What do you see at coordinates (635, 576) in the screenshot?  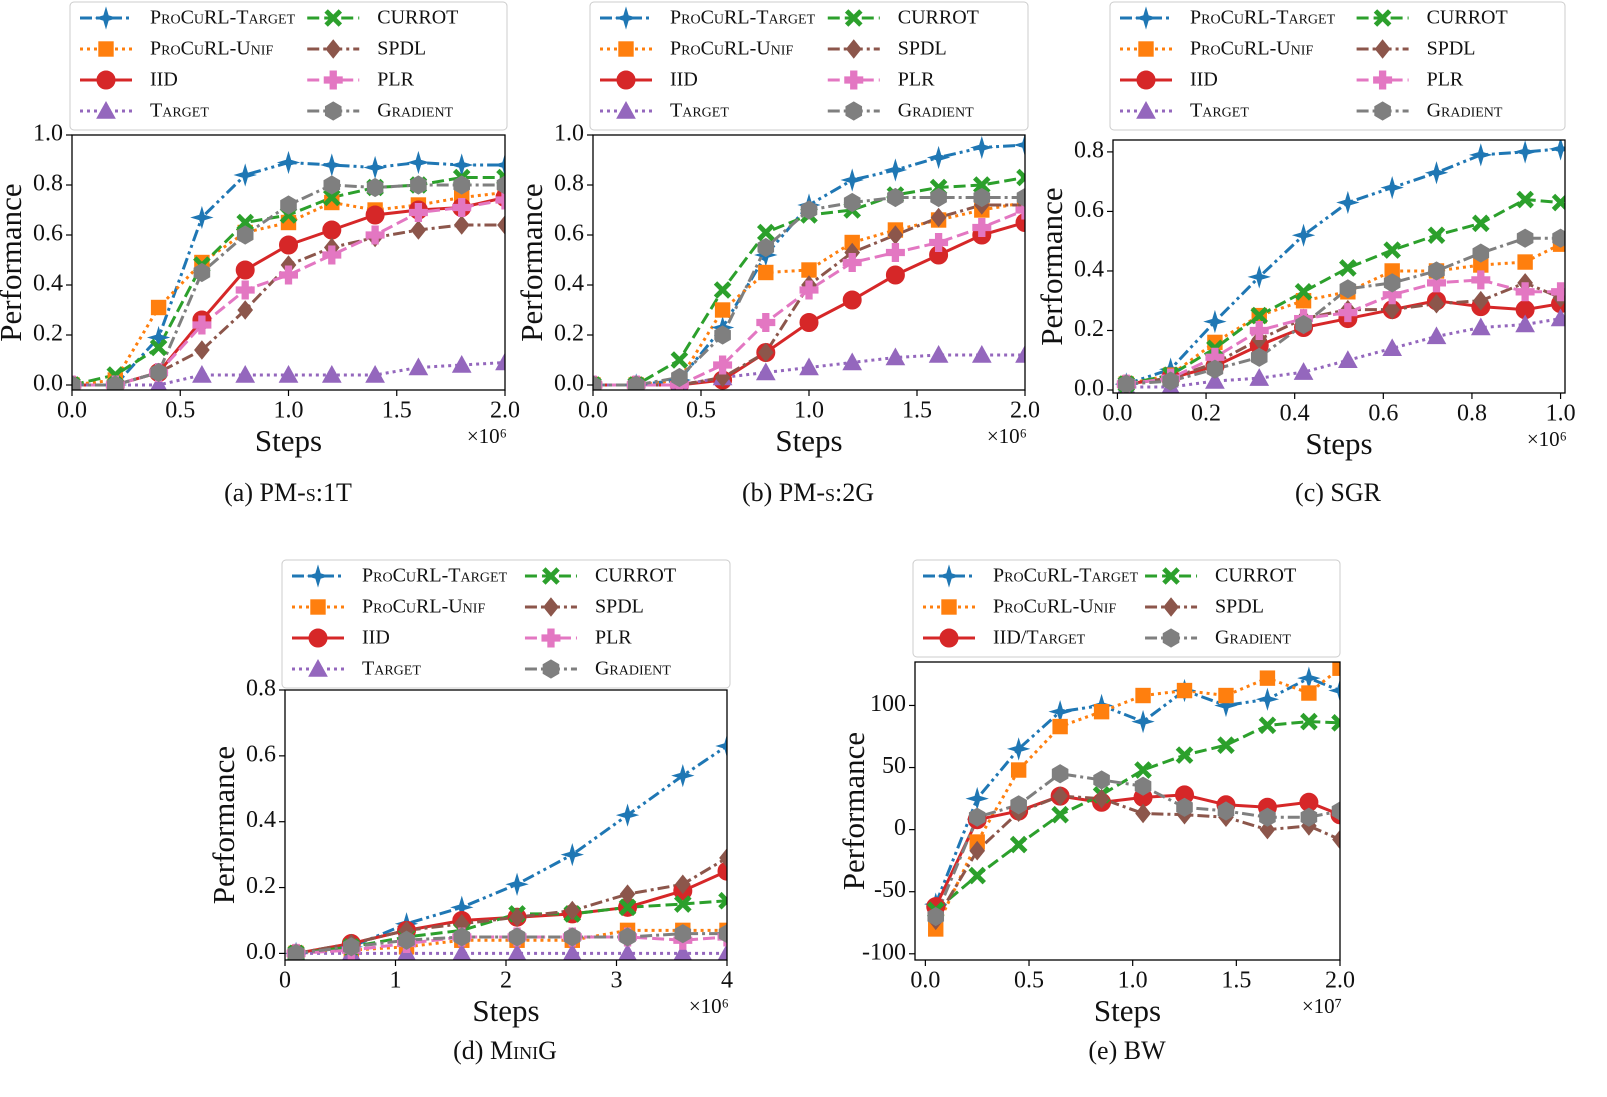 I see `legend-label: CURROT` at bounding box center [635, 576].